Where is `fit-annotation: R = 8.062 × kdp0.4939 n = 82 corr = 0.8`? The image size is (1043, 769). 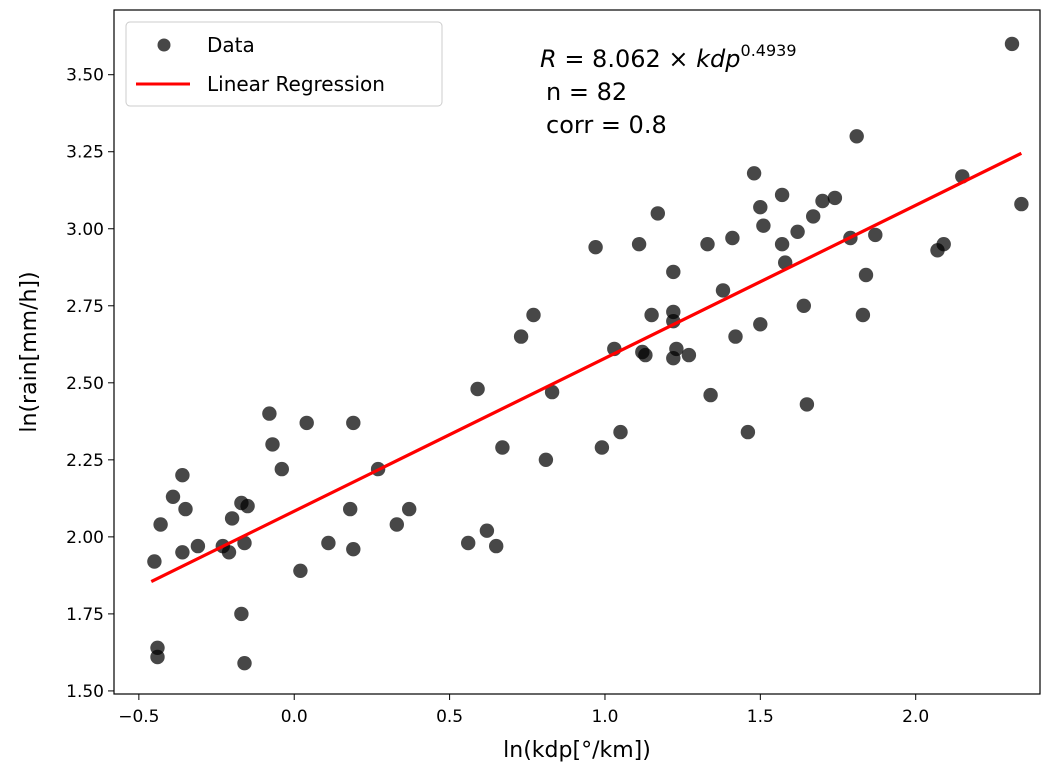 fit-annotation: R = 8.062 × kdp0.4939 n = 82 corr = 0.8 is located at coordinates (668, 90).